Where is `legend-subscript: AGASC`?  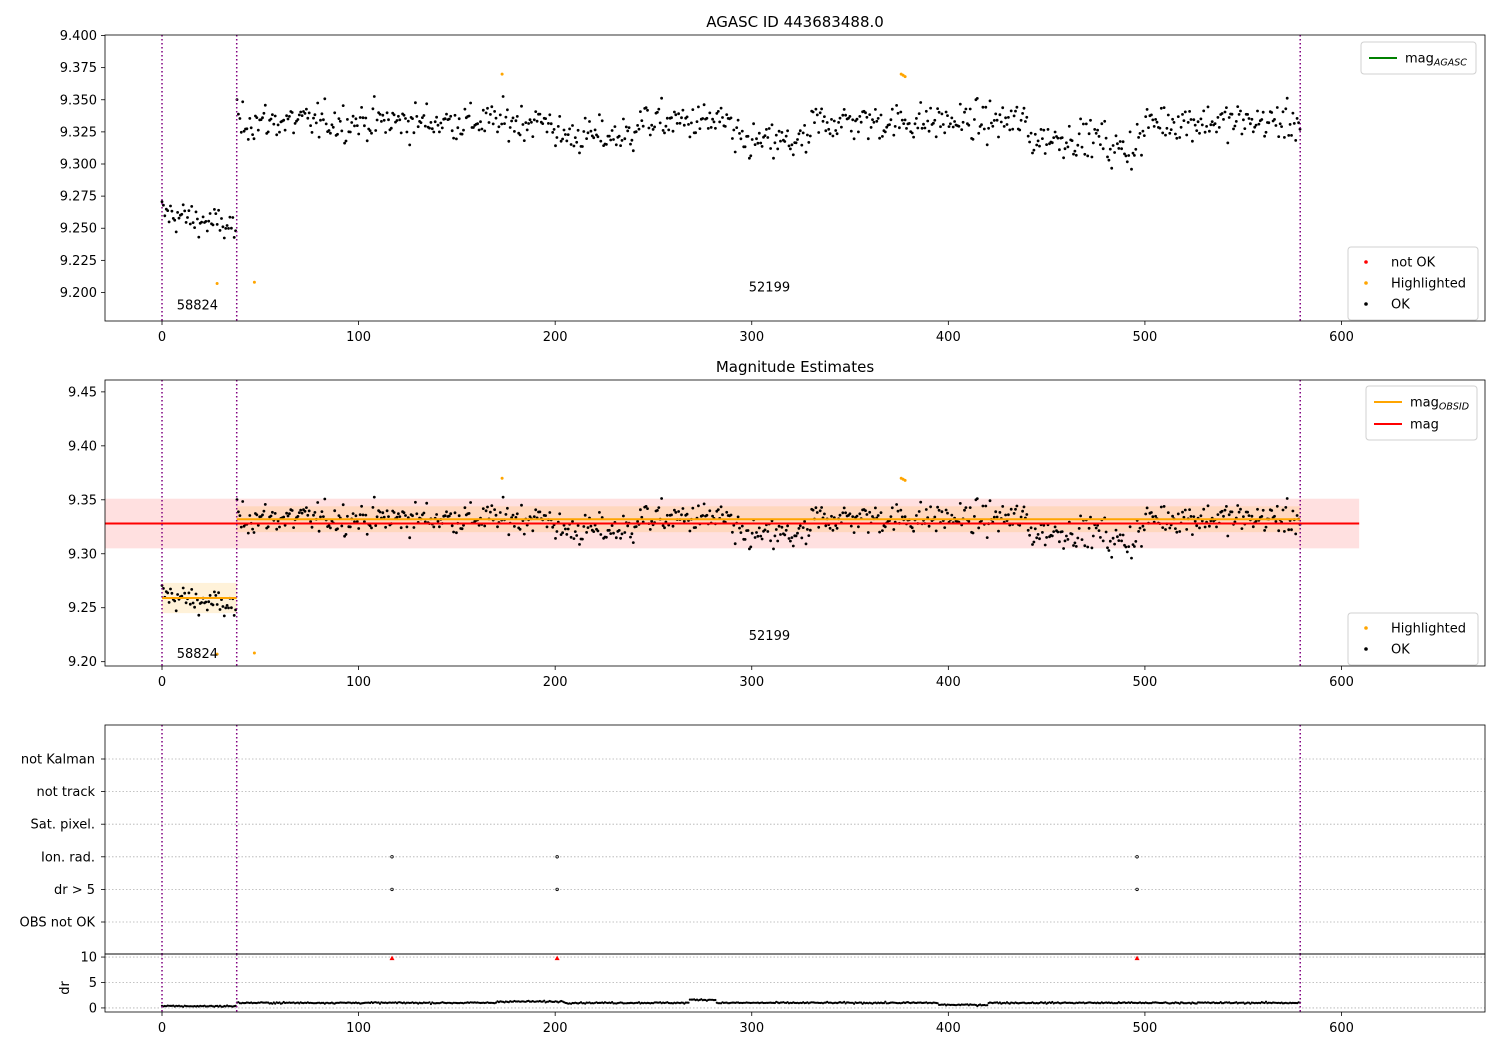 legend-subscript: AGASC is located at coordinates (1450, 63).